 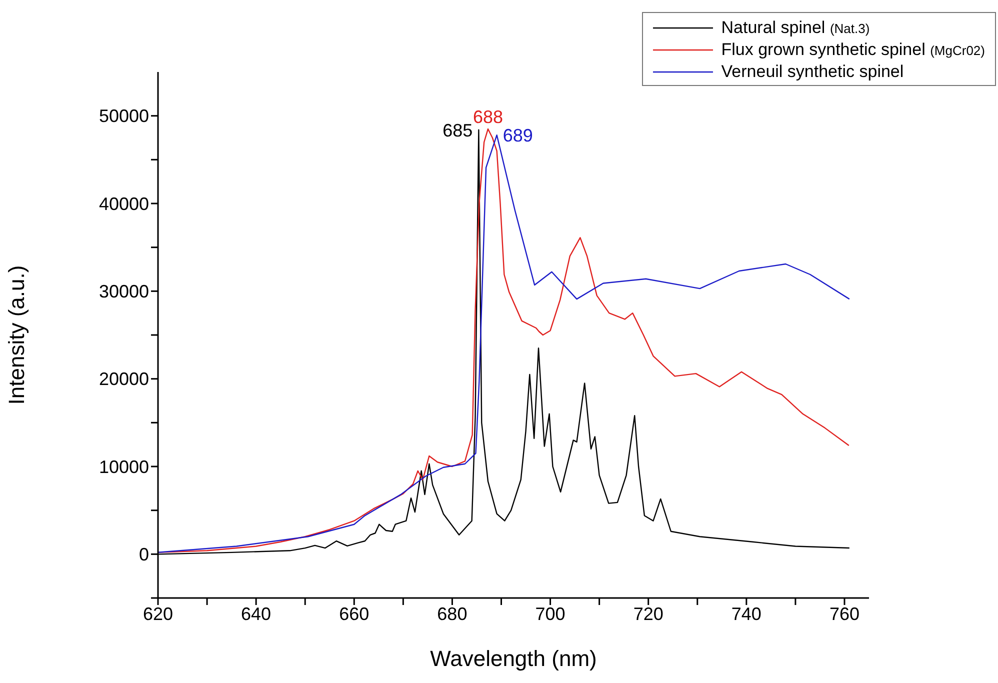 What do you see at coordinates (812, 72) in the screenshot?
I see `legend-label: Verneuil synthetic spinel` at bounding box center [812, 72].